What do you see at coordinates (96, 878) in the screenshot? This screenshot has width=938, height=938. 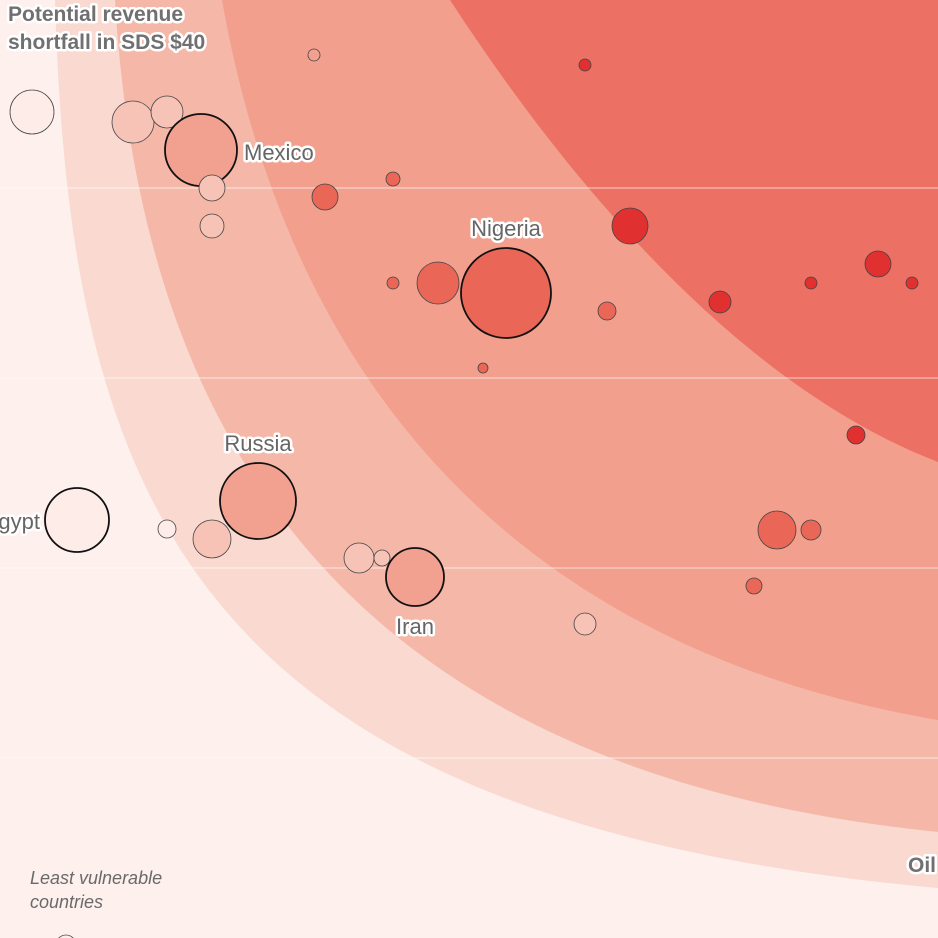 I see `least-vulnerable-note-line-1: Least vulnerable` at bounding box center [96, 878].